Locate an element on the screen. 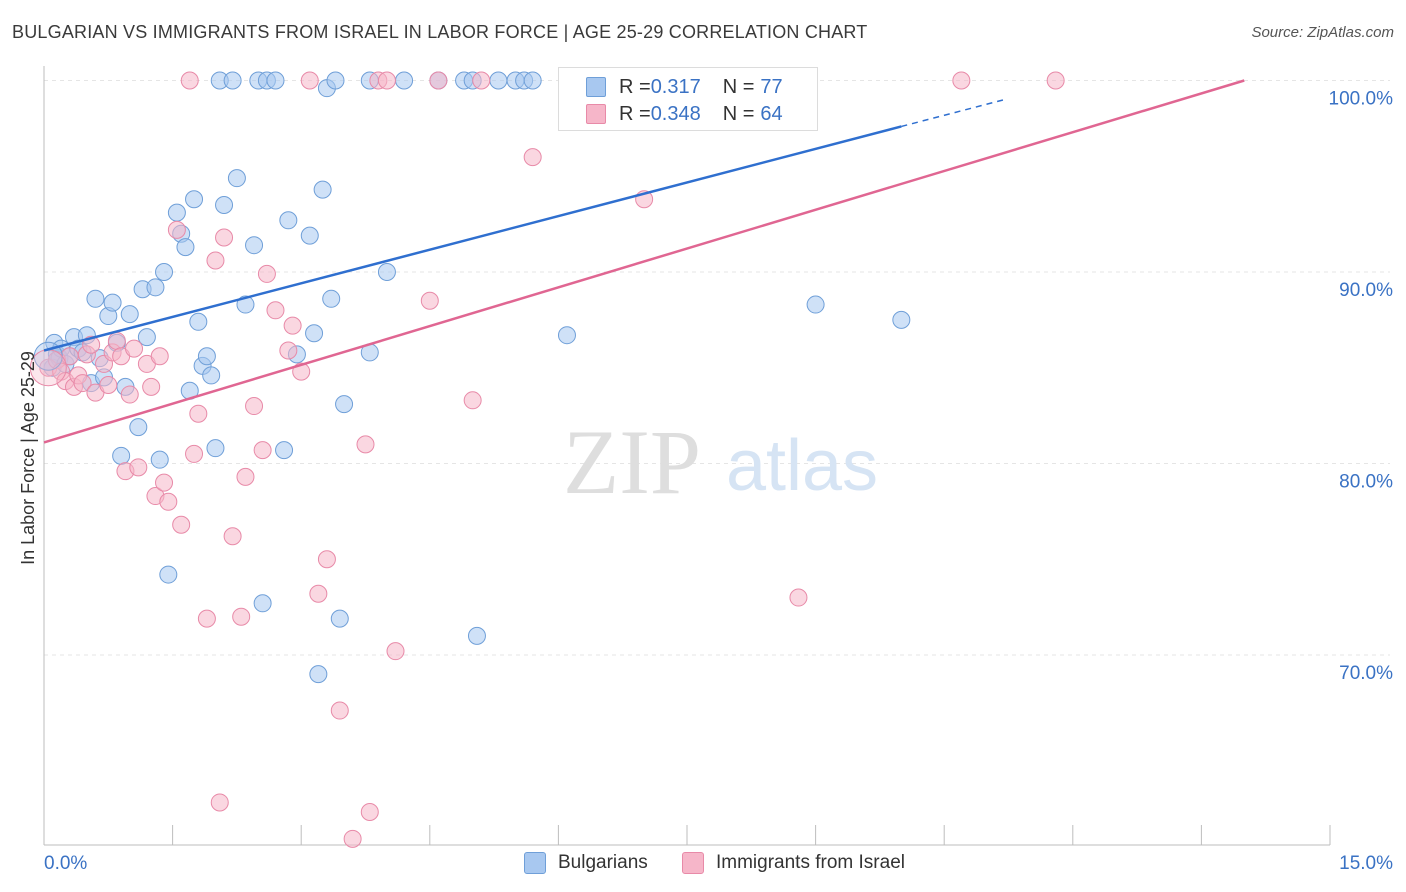 The width and height of the screenshot is (1406, 892). r-value: 0.317 is located at coordinates (675, 86).